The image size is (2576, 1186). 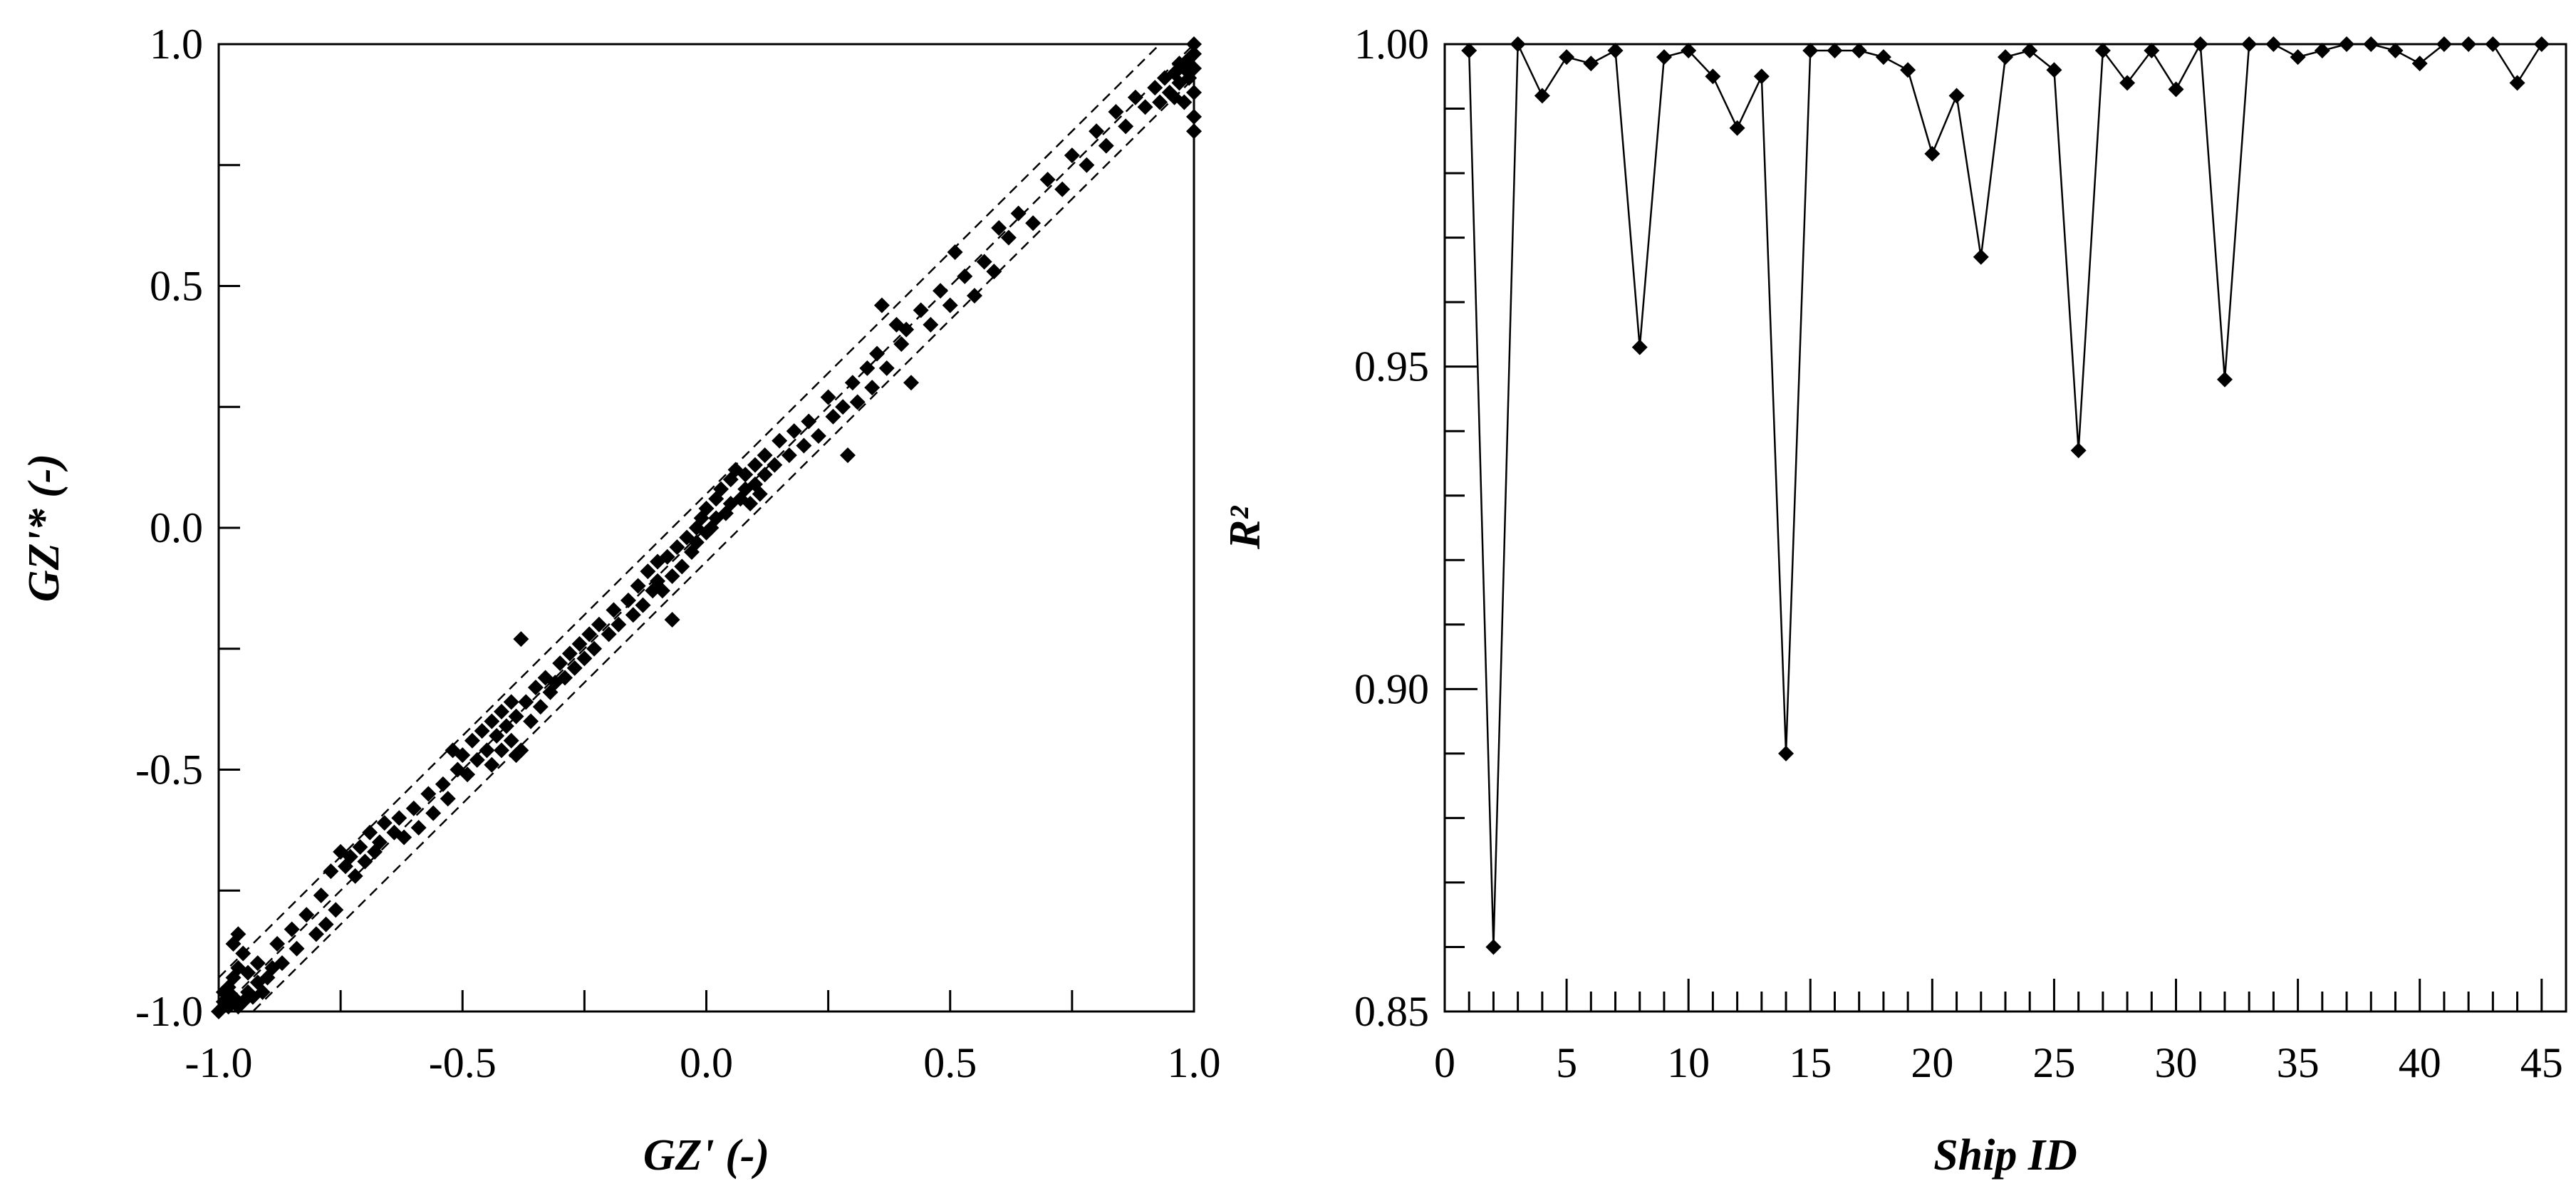 What do you see at coordinates (706, 1155) in the screenshot?
I see `x-axis-title: GZ' (-)` at bounding box center [706, 1155].